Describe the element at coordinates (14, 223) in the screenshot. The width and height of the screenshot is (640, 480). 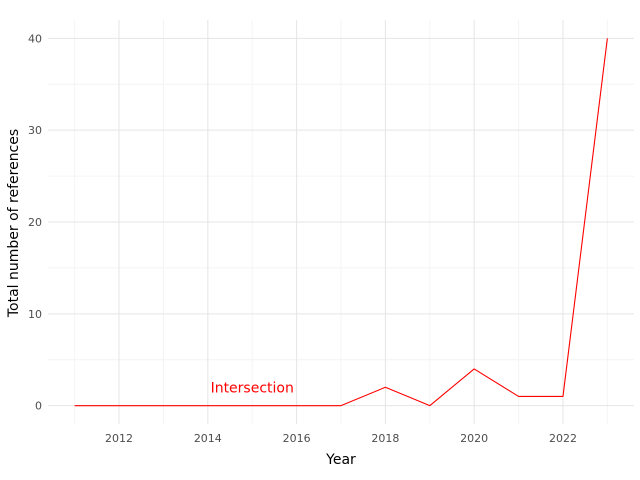
I see `y-axis-title: Total number of references` at that location.